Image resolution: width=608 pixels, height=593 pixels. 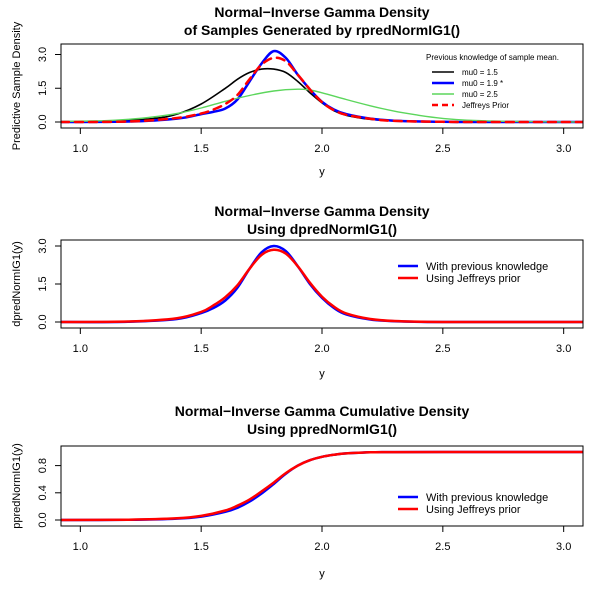 I want to click on y-tick-label: 0.8, so click(x=43, y=465).